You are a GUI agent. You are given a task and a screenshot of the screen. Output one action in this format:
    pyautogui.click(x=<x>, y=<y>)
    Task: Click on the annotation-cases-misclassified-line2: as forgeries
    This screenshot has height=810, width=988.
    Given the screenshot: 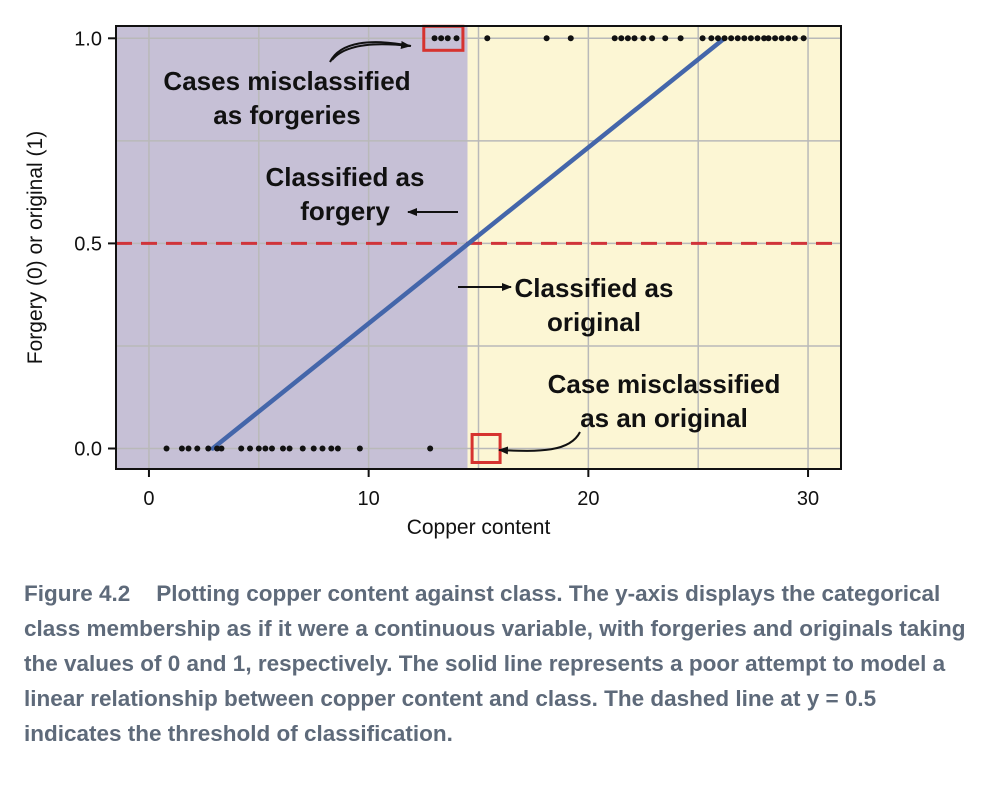 What is the action you would take?
    pyautogui.click(x=286, y=115)
    